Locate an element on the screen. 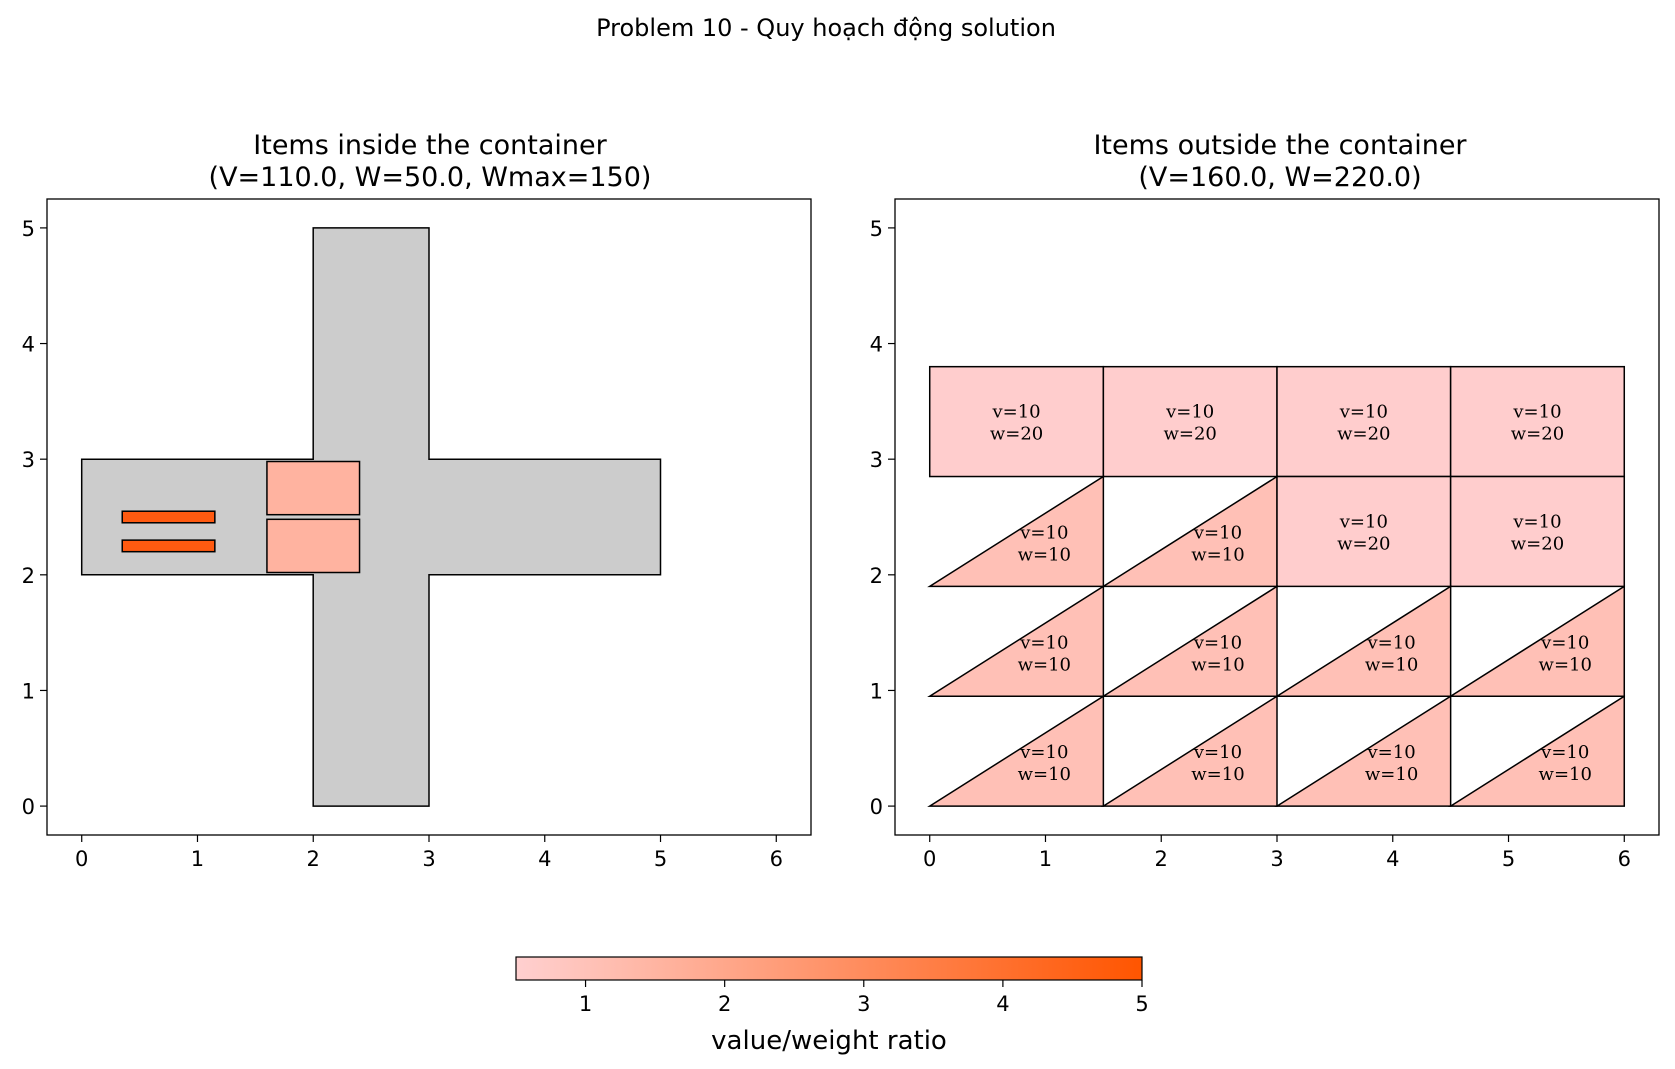  item-9: v=10w=10 is located at coordinates (1016, 641).